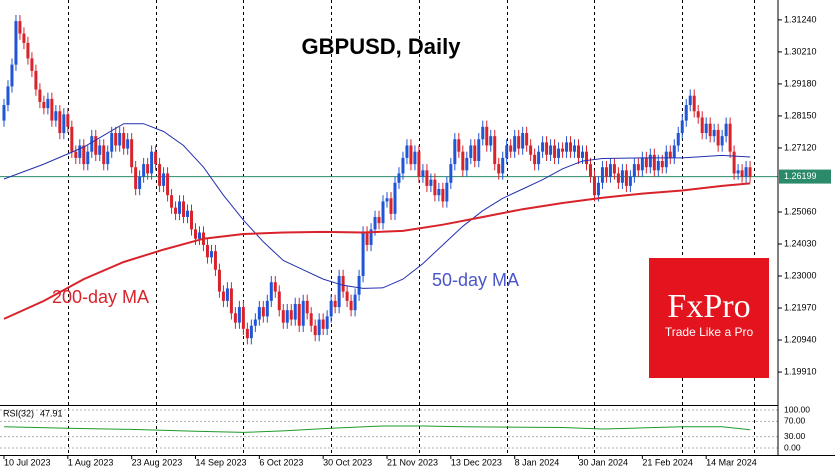 The width and height of the screenshot is (835, 470). Describe the element at coordinates (708, 306) in the screenshot. I see `logo-brand: FxPro` at that location.